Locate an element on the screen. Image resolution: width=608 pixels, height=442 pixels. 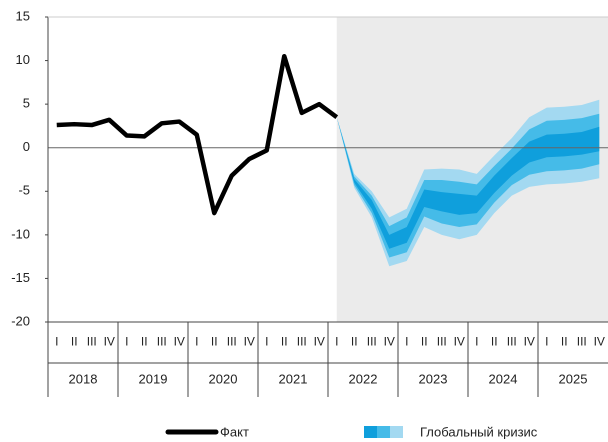
year-label: 2019 is located at coordinates (153, 378).